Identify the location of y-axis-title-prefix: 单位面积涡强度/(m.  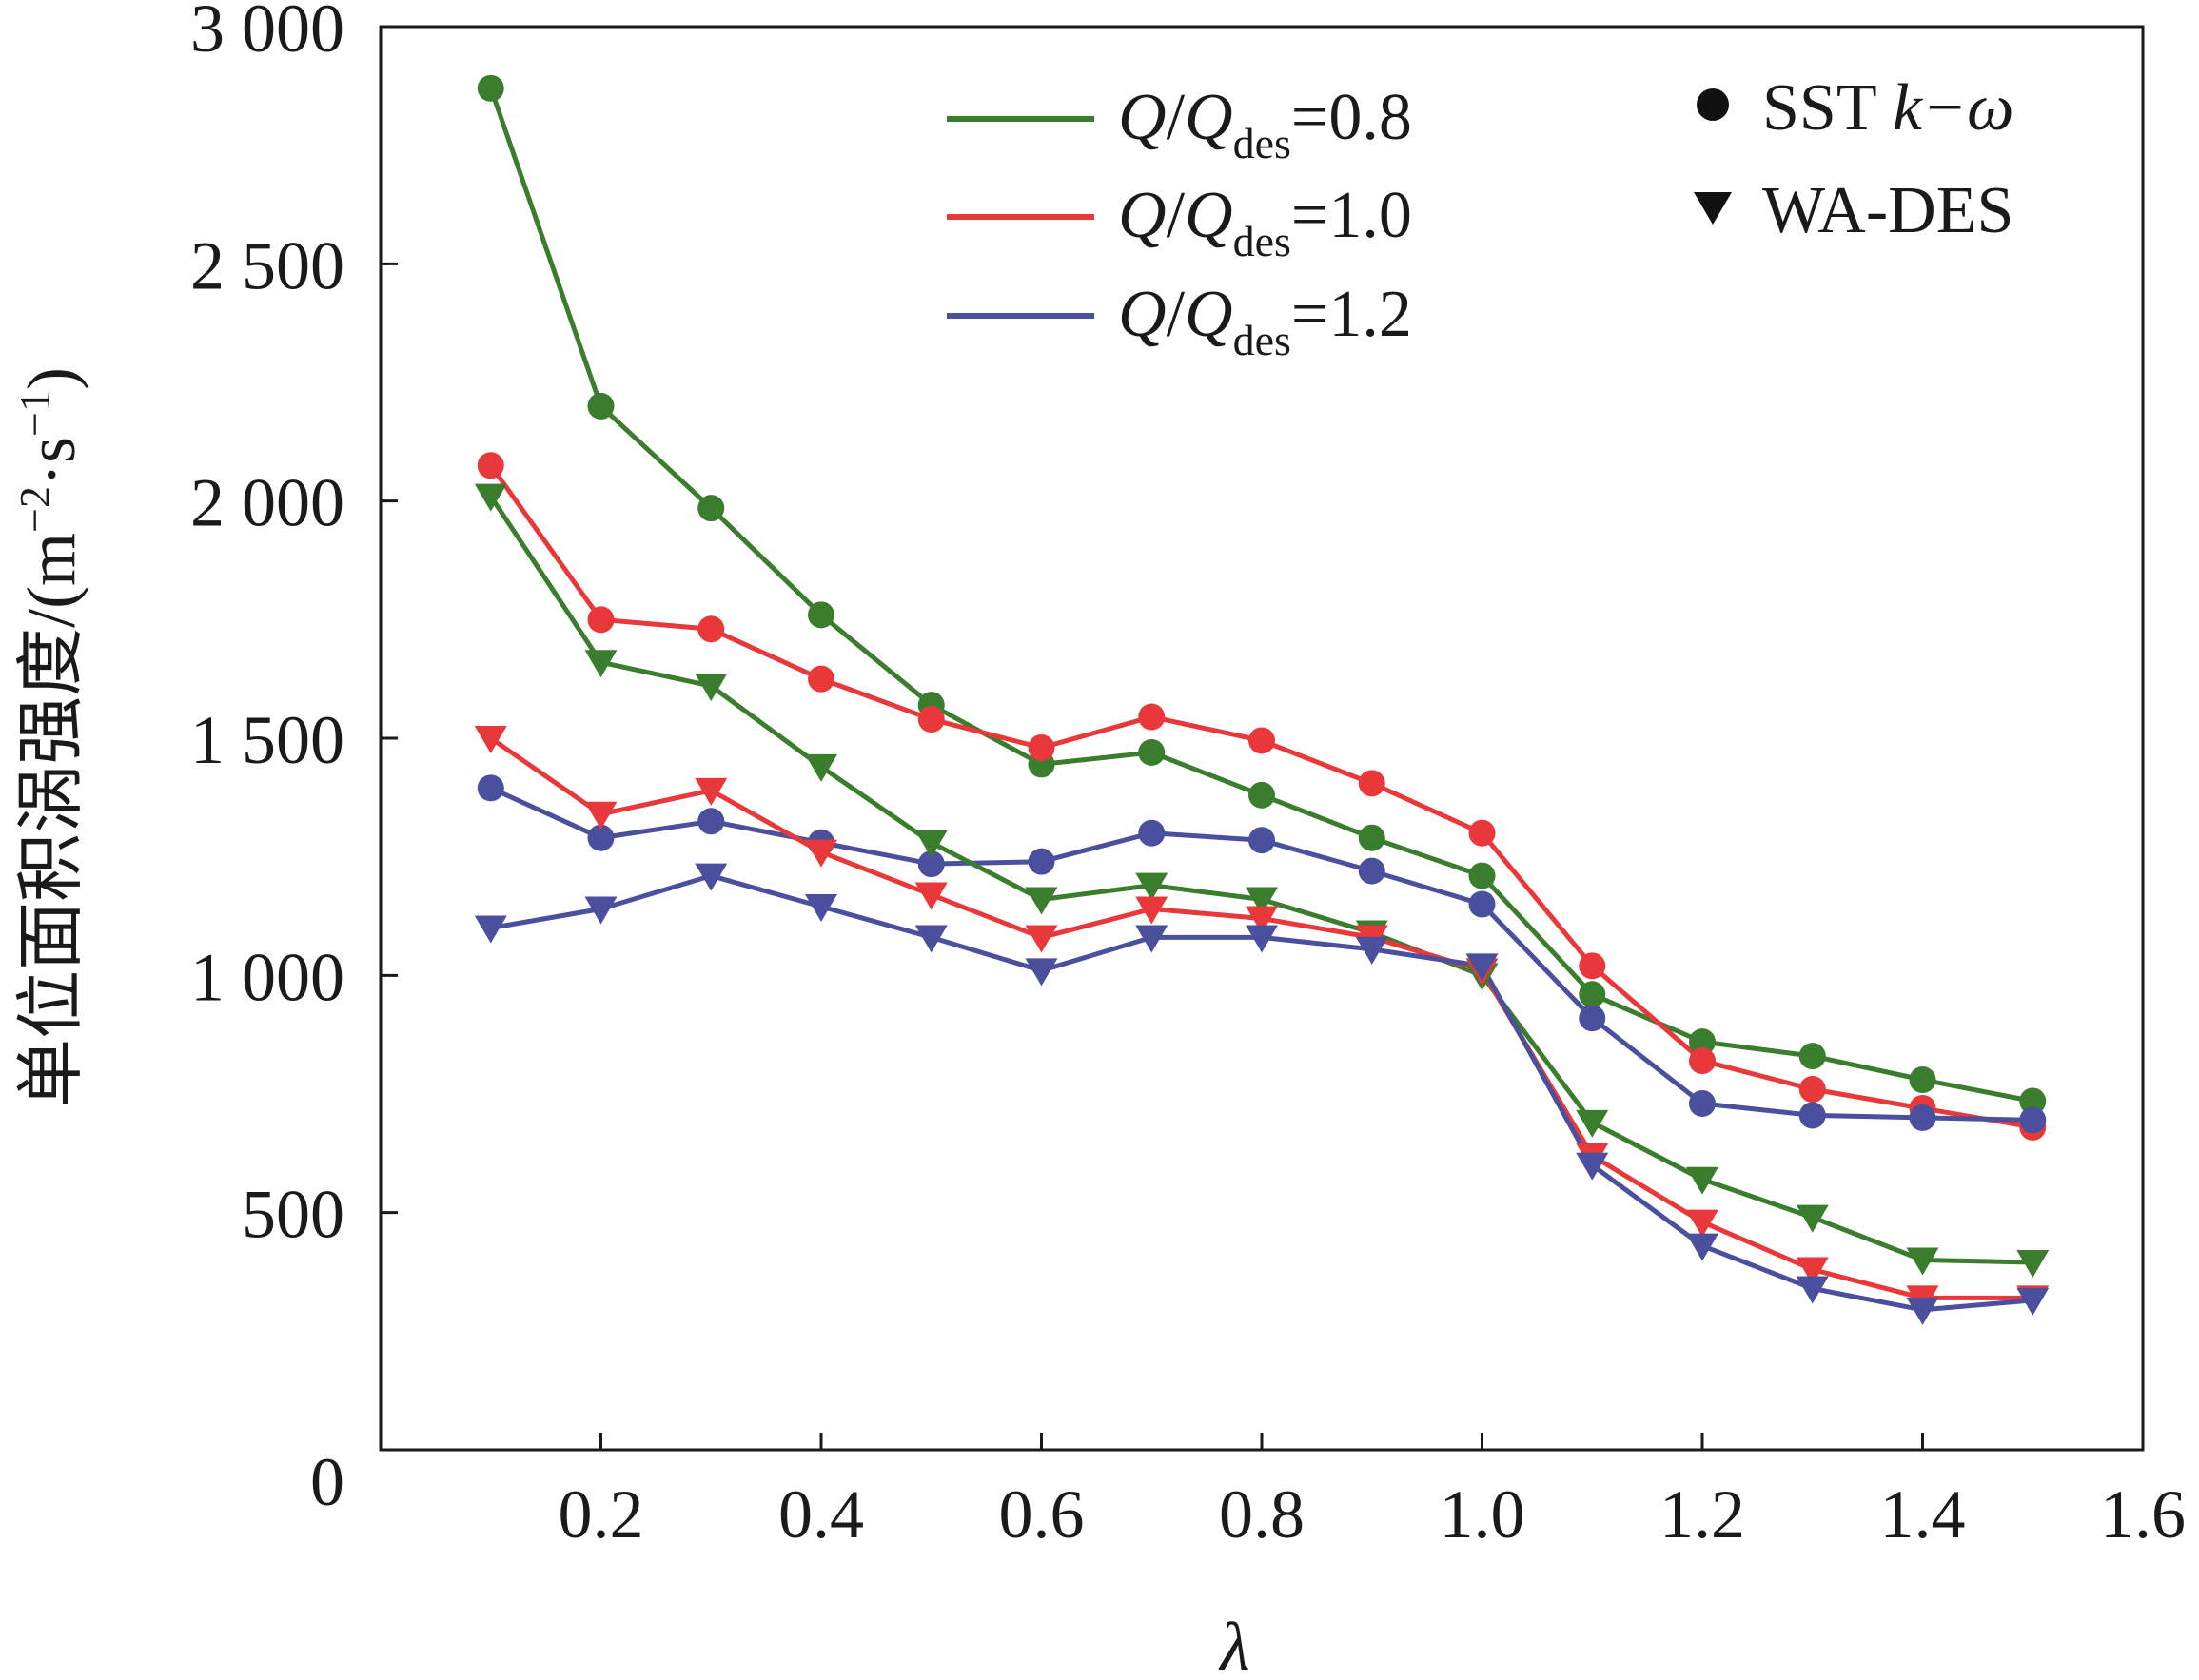
(51, 820).